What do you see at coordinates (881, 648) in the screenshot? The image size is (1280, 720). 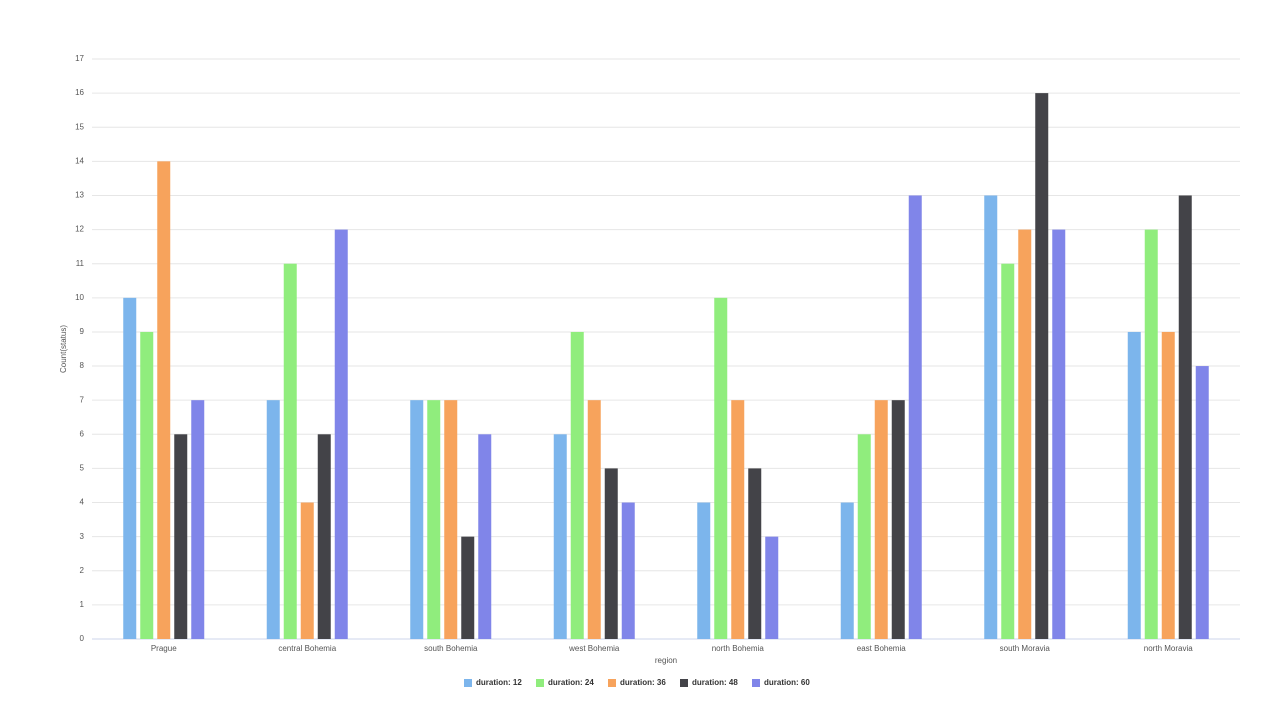 I see `x-tick-label: east Bohemia` at bounding box center [881, 648].